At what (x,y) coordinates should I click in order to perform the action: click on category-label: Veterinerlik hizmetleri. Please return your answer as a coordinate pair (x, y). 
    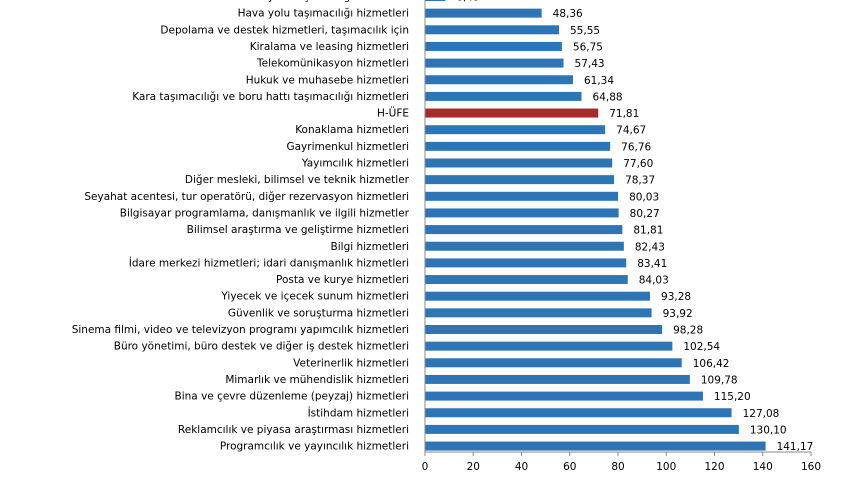
    Looking at the image, I should click on (351, 363).